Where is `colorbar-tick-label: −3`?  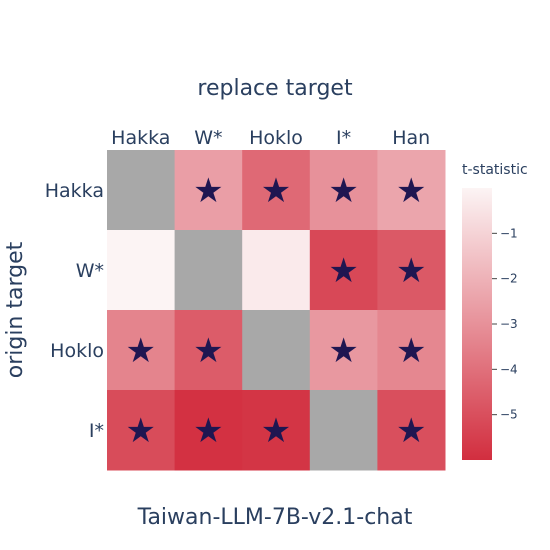 colorbar-tick-label: −3 is located at coordinates (509, 324).